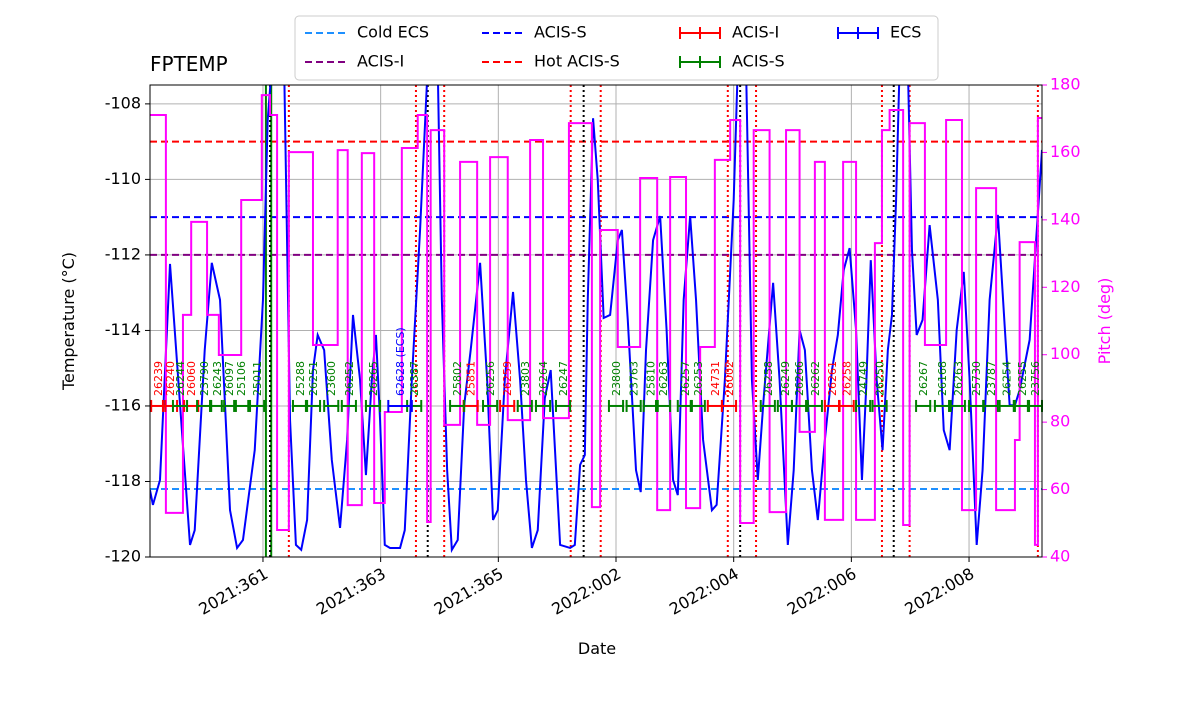  Describe the element at coordinates (863, 378) in the screenshot. I see `obsid-label: 24749` at that location.